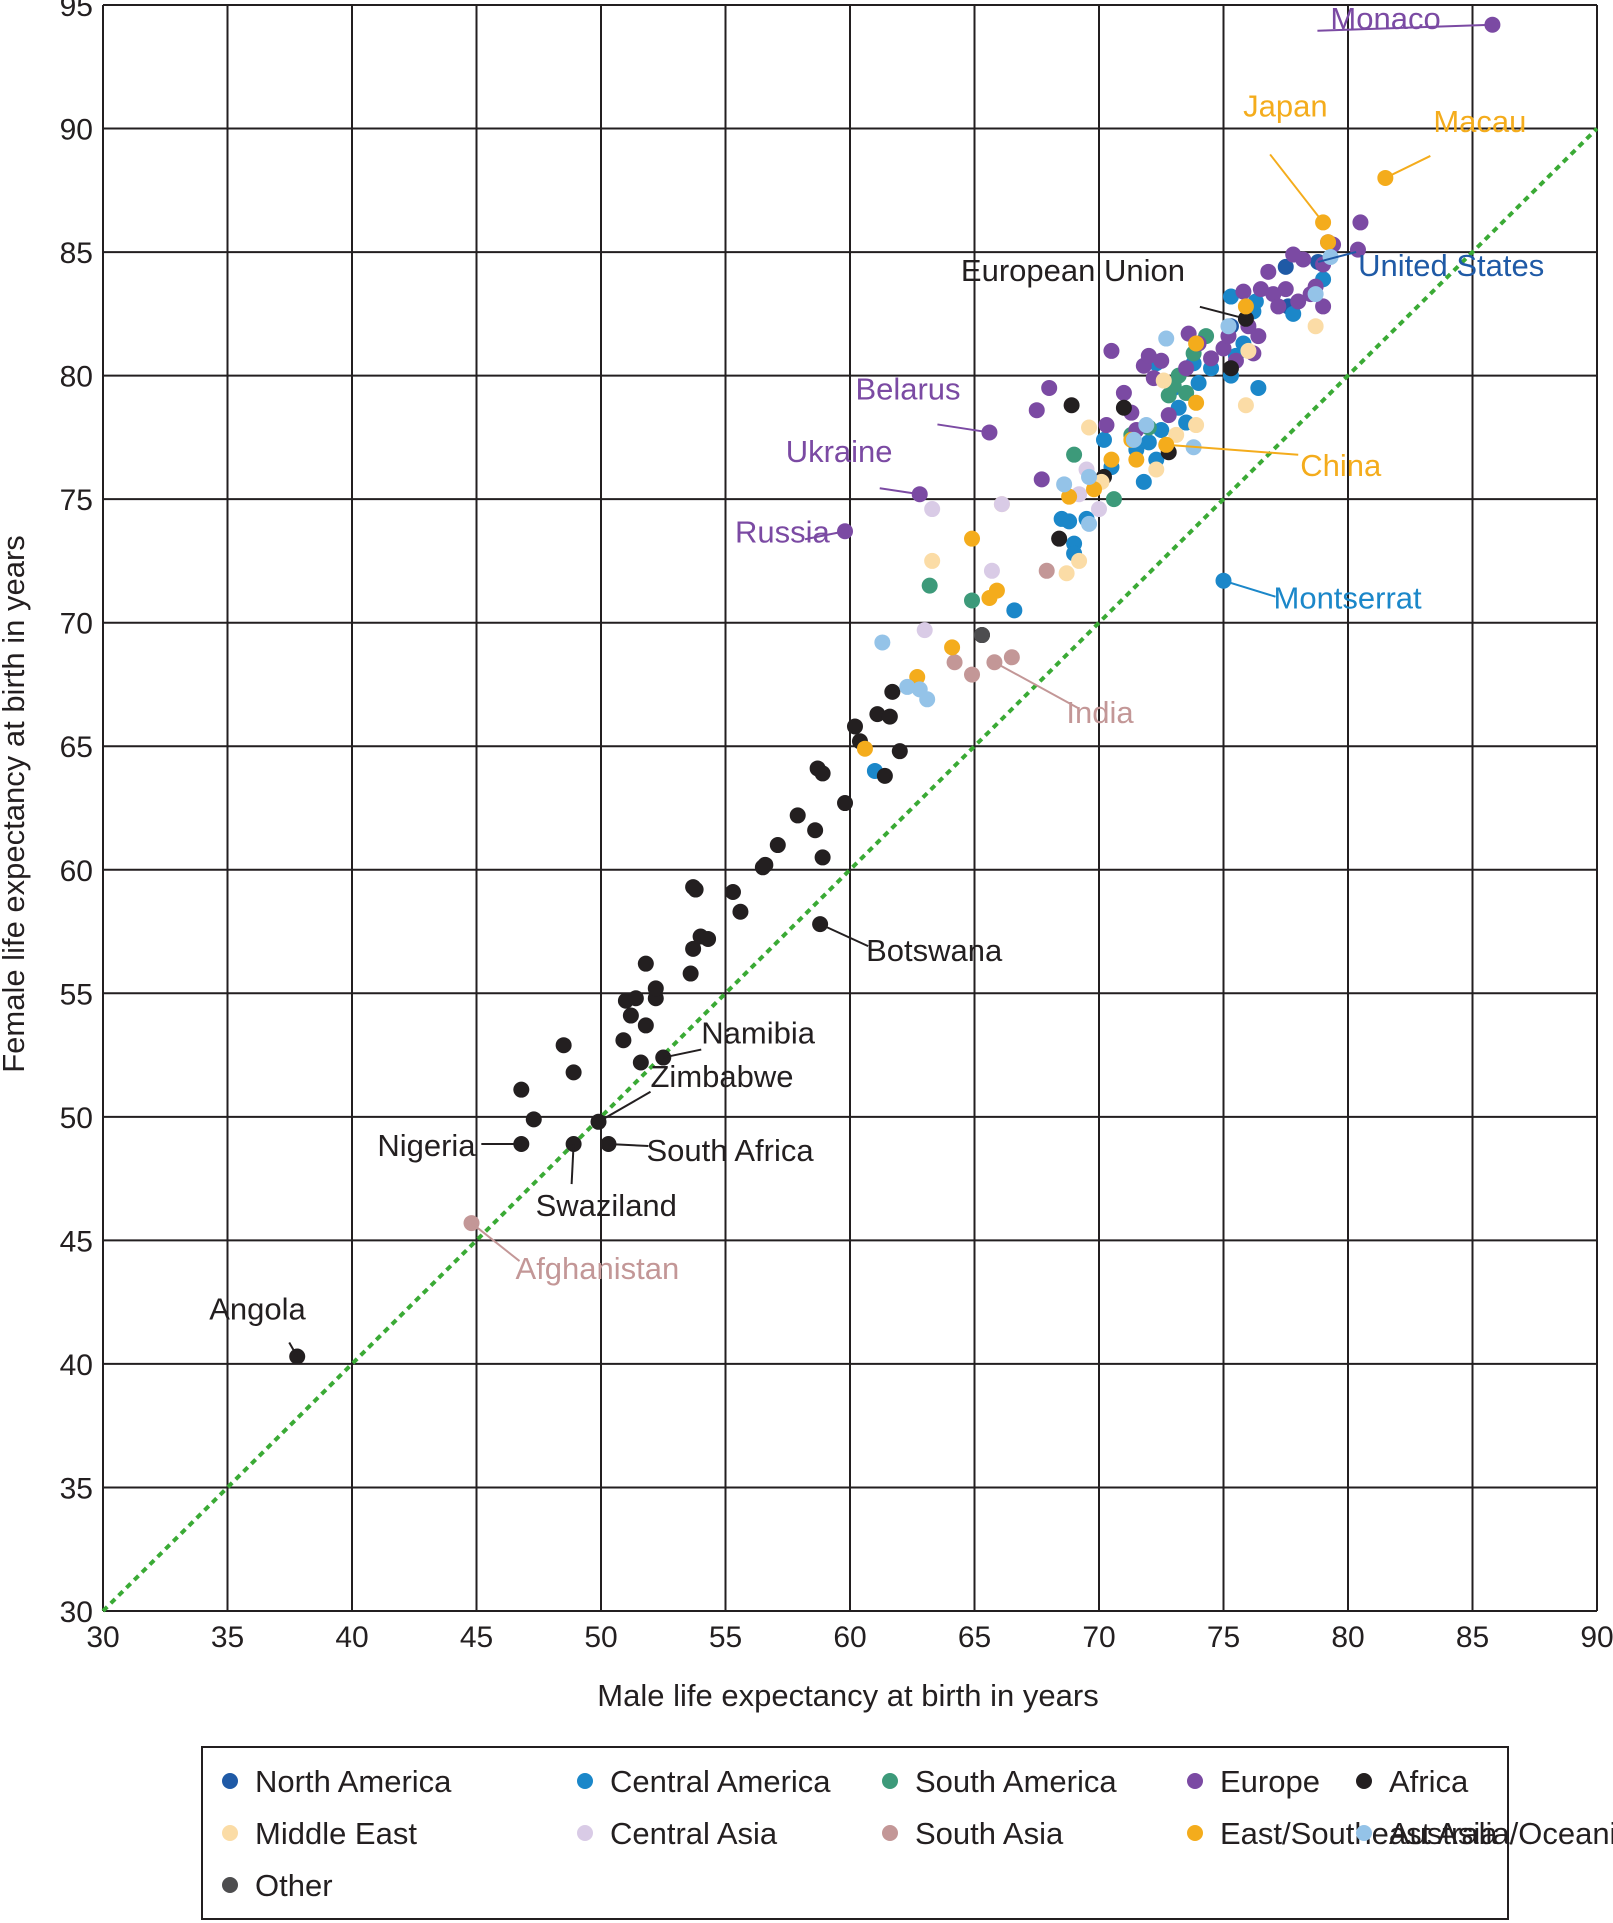  I want to click on annotation-label: Swaziland, so click(606, 1205).